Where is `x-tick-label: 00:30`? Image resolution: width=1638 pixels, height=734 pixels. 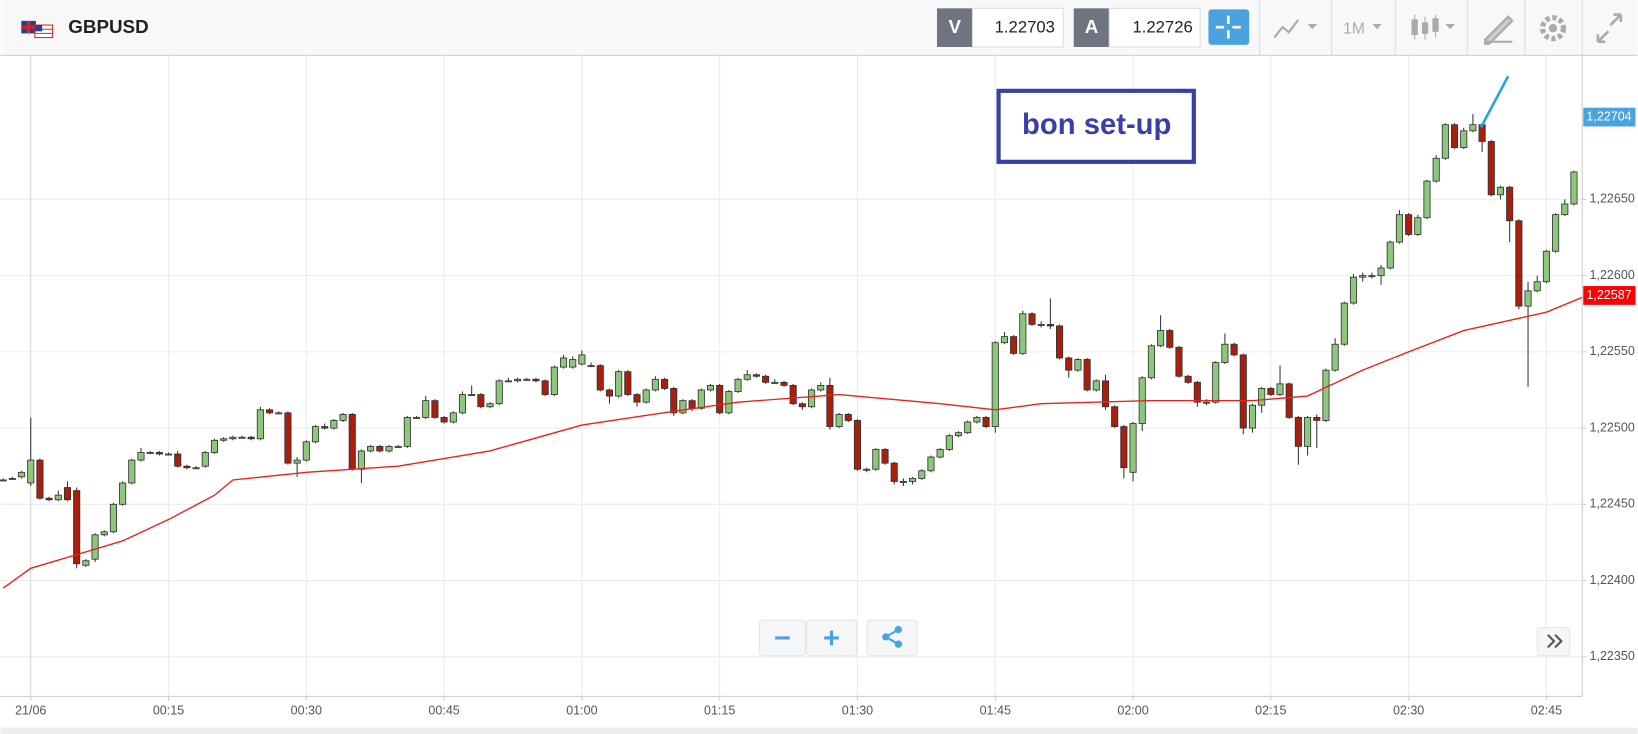 x-tick-label: 00:30 is located at coordinates (306, 710).